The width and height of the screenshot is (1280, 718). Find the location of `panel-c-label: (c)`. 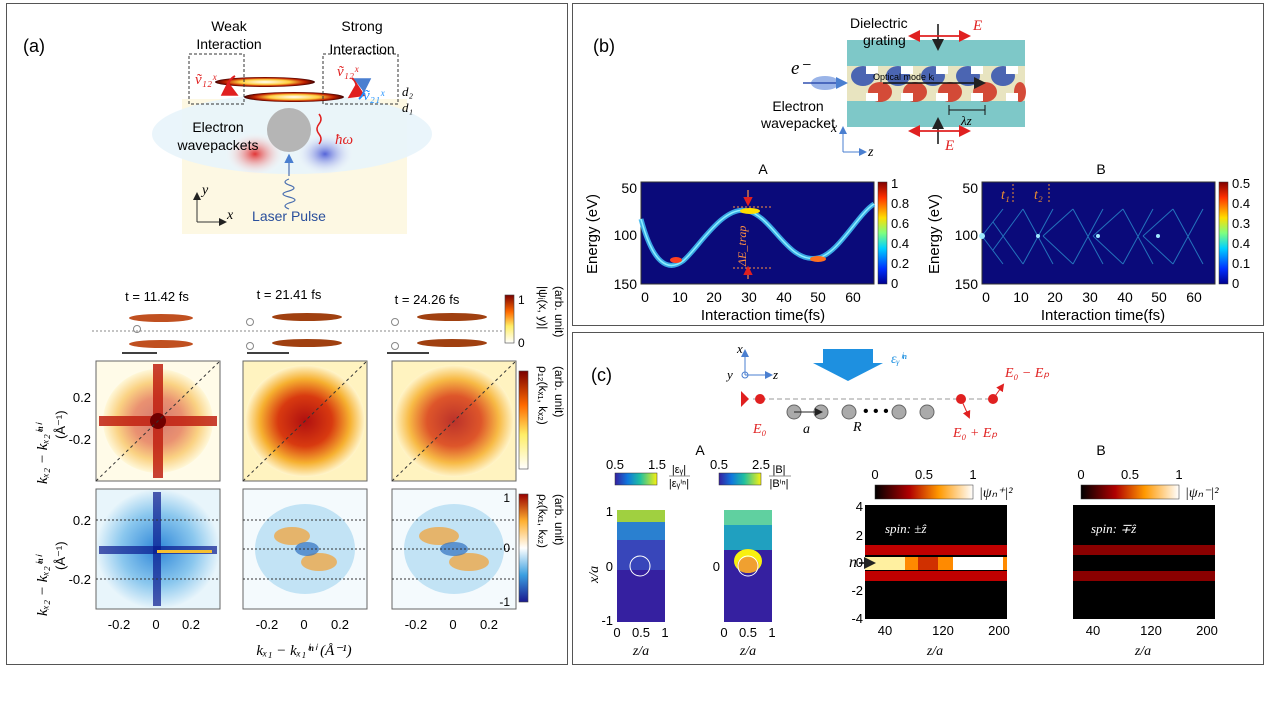

panel-c-label: (c) is located at coordinates (601, 375).